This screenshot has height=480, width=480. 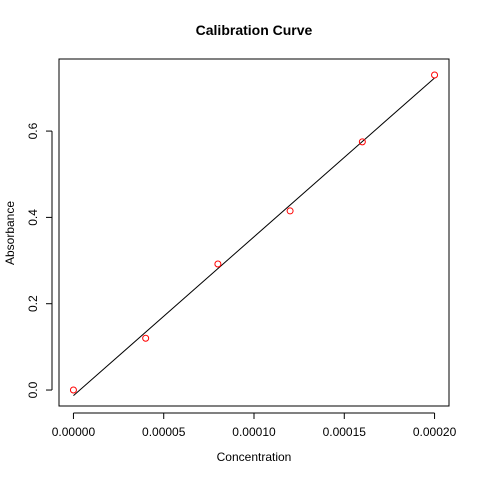 I want to click on x-tick-label: 0.00005, so click(x=164, y=432).